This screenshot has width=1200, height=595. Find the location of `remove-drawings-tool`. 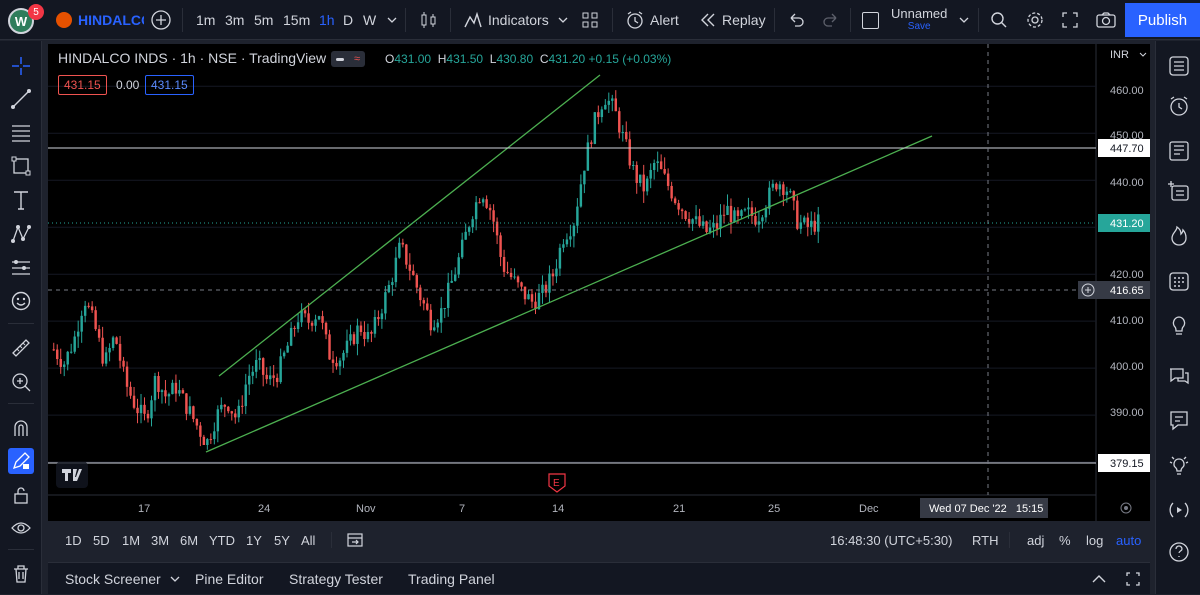

remove-drawings-tool is located at coordinates (21, 574).